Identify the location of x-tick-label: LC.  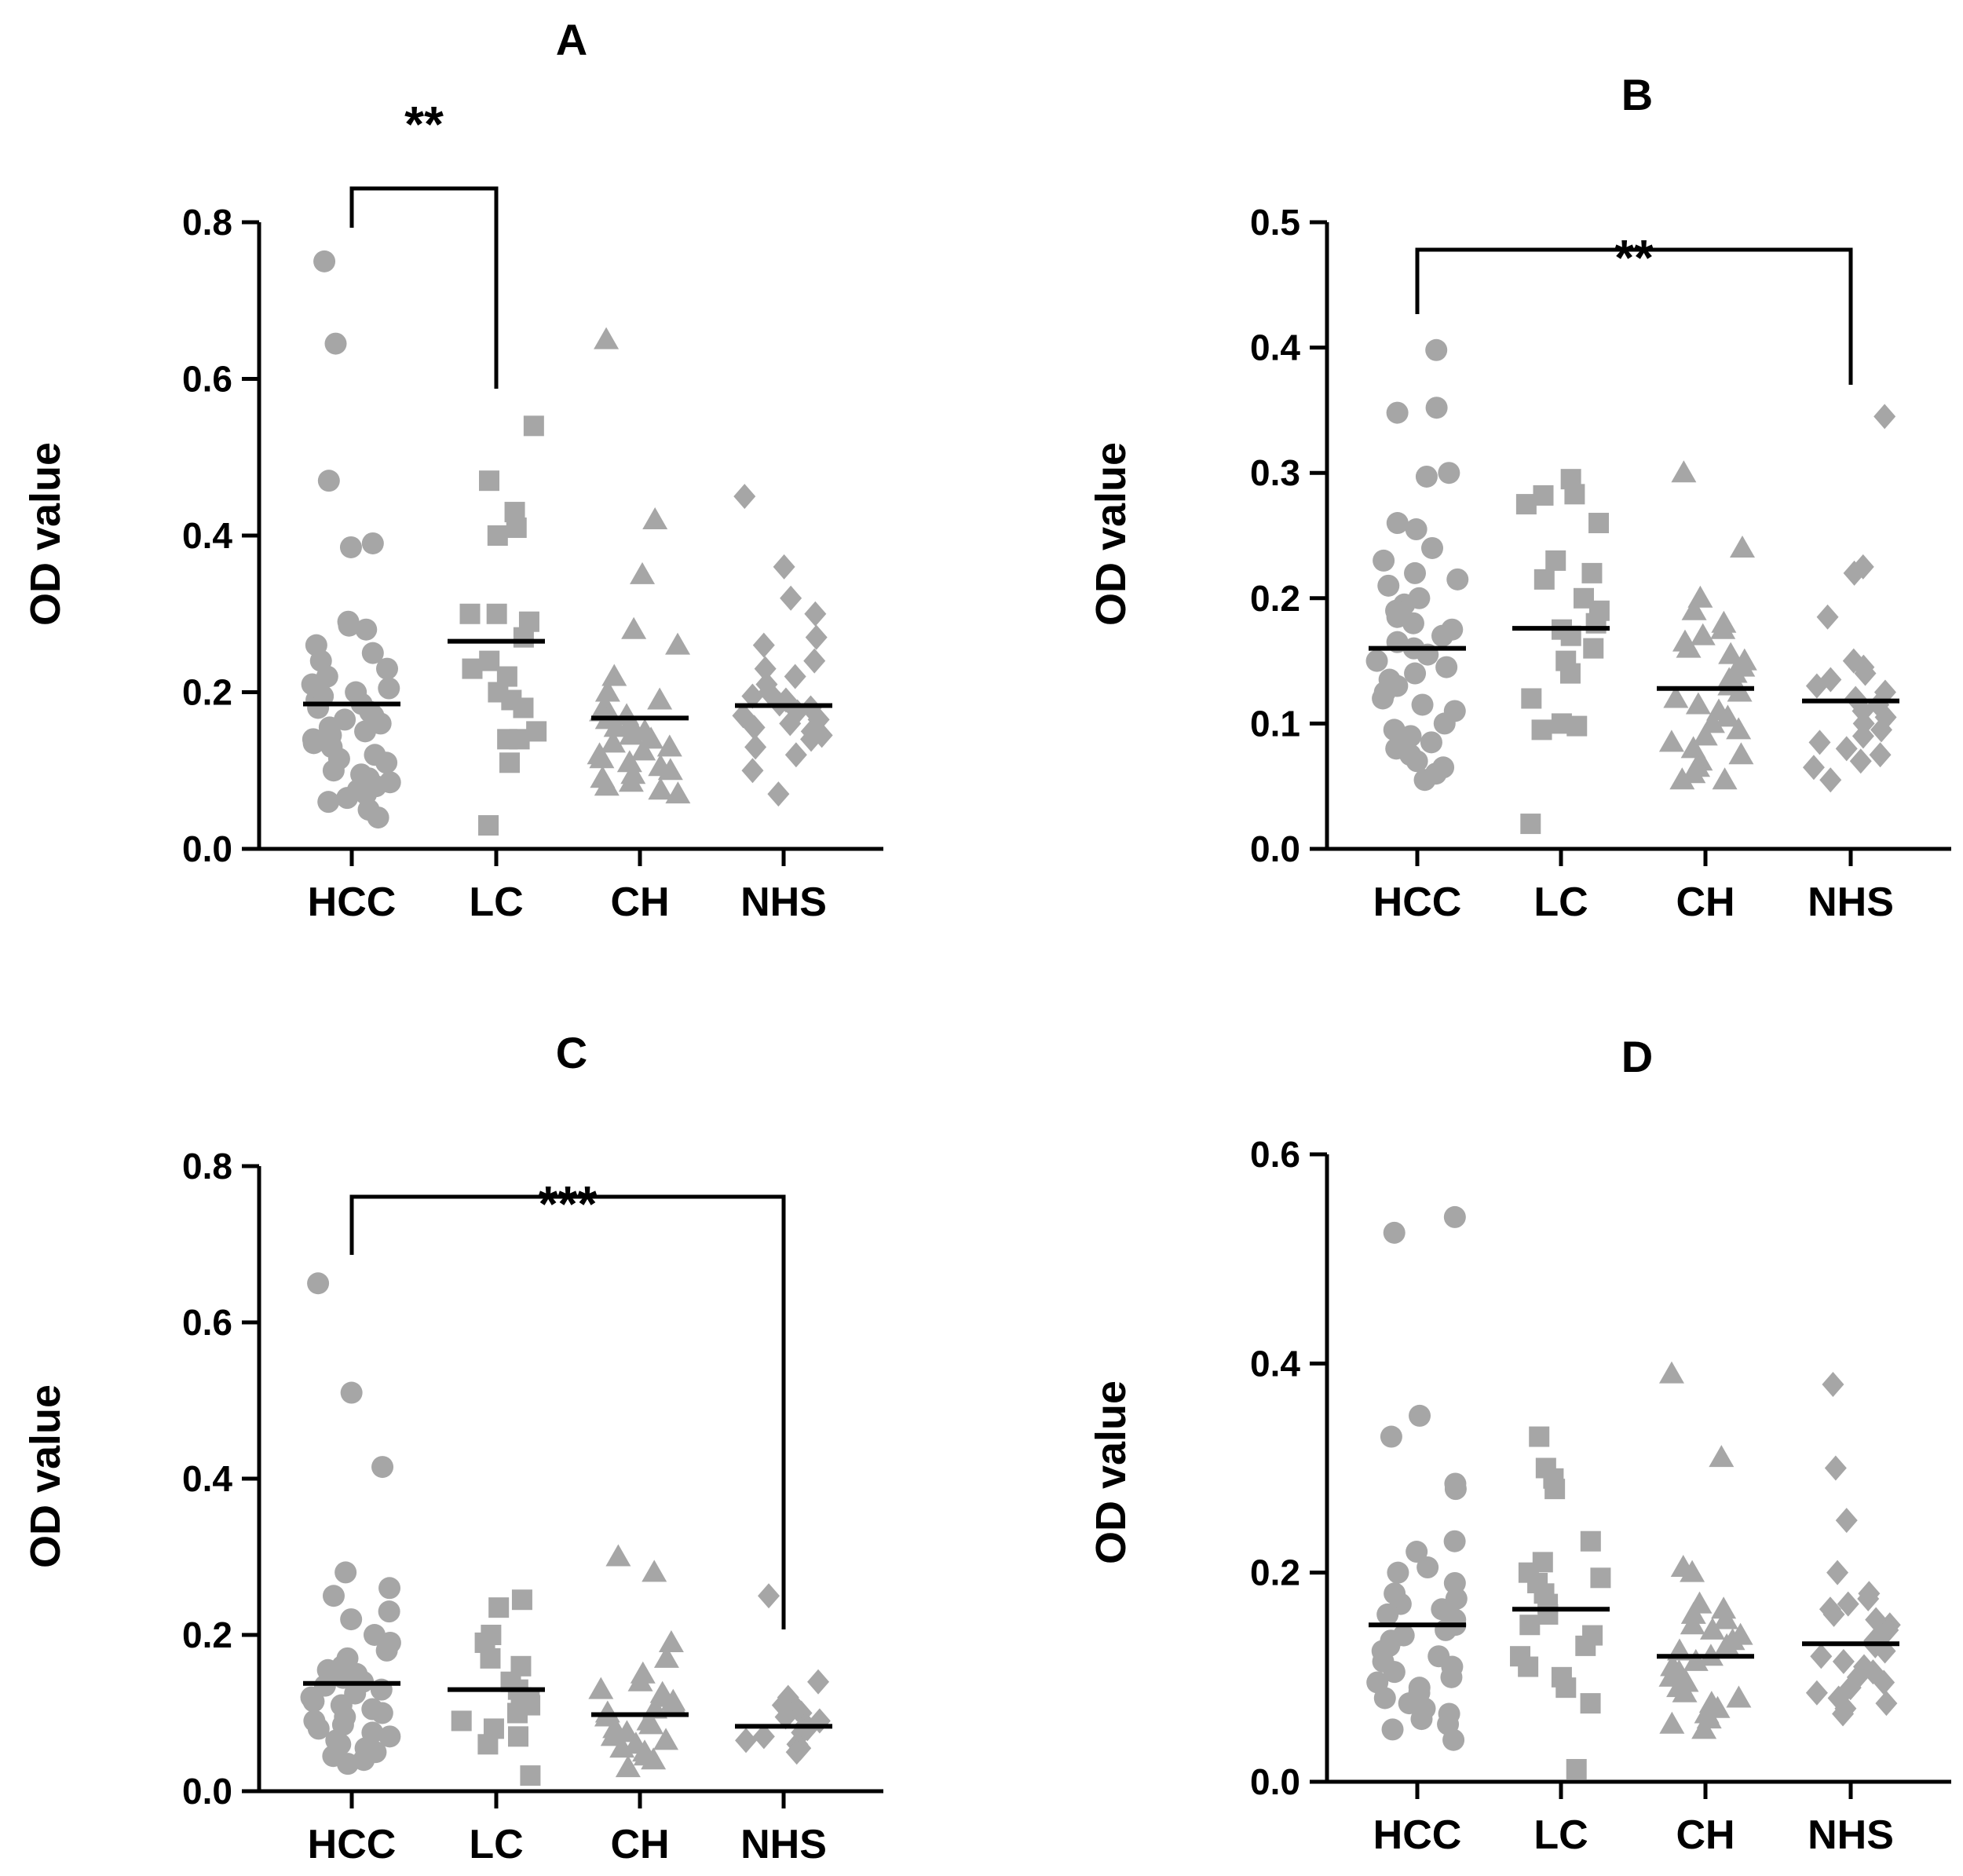
(1561, 1835).